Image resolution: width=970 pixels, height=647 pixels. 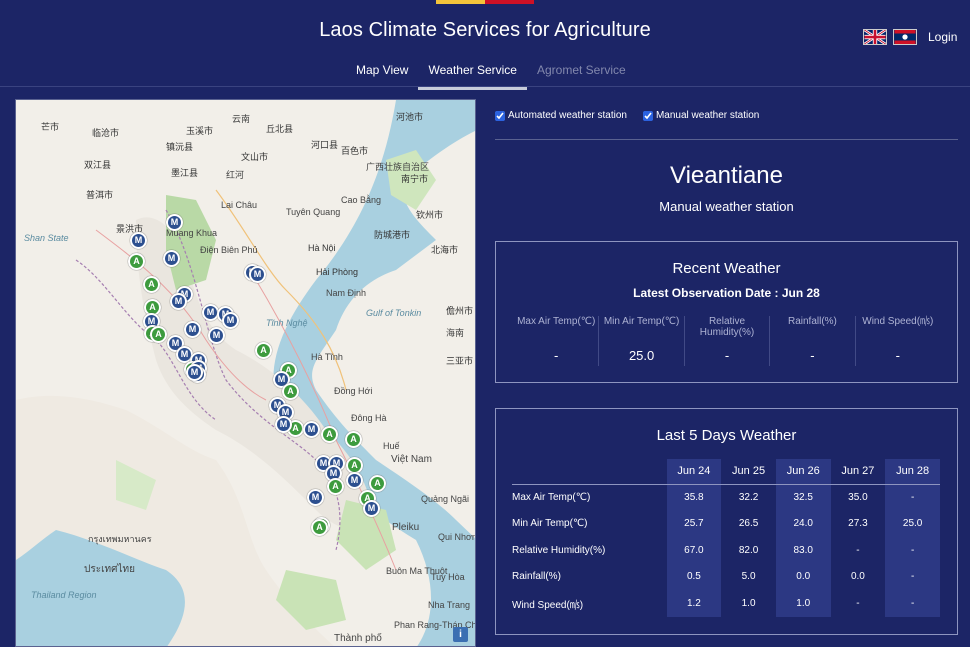 I want to click on map-label: Pleiku, so click(x=406, y=527).